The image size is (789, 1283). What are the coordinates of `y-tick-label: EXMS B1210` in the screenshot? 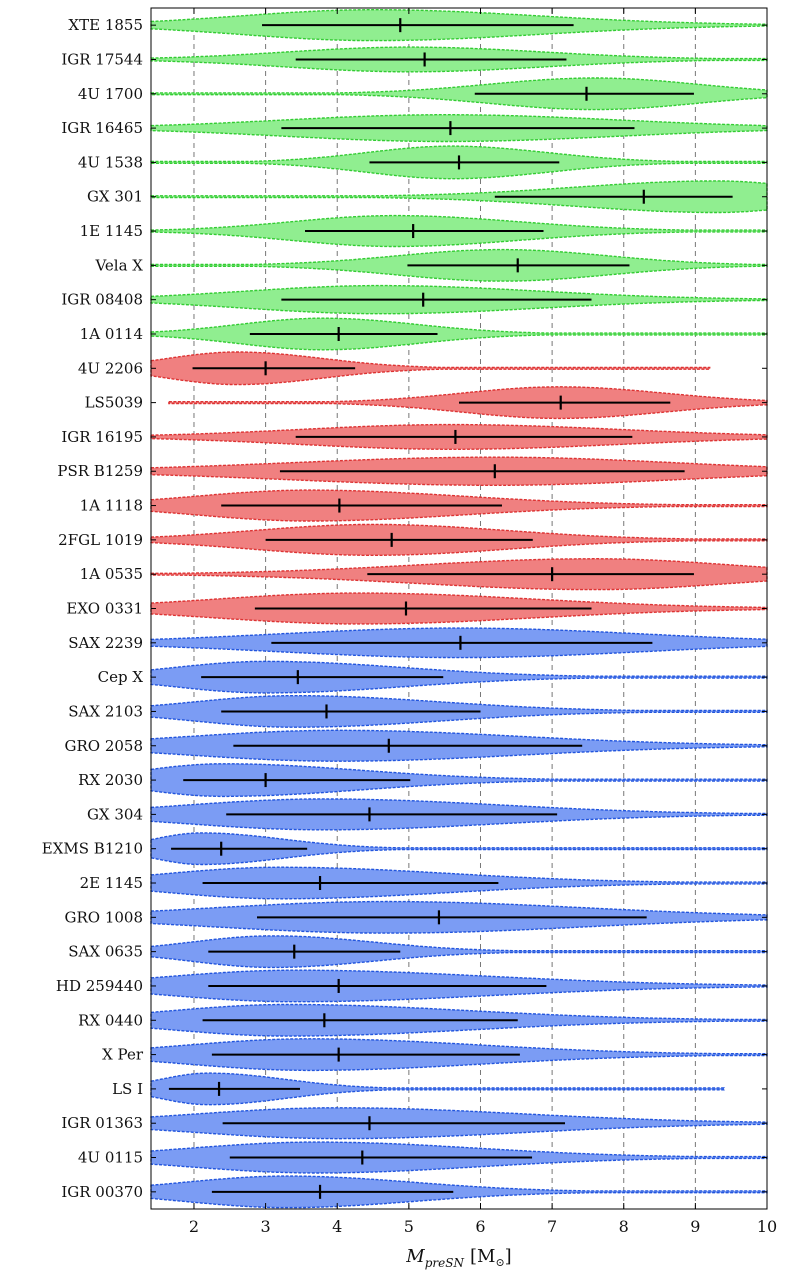 It's located at (92, 849).